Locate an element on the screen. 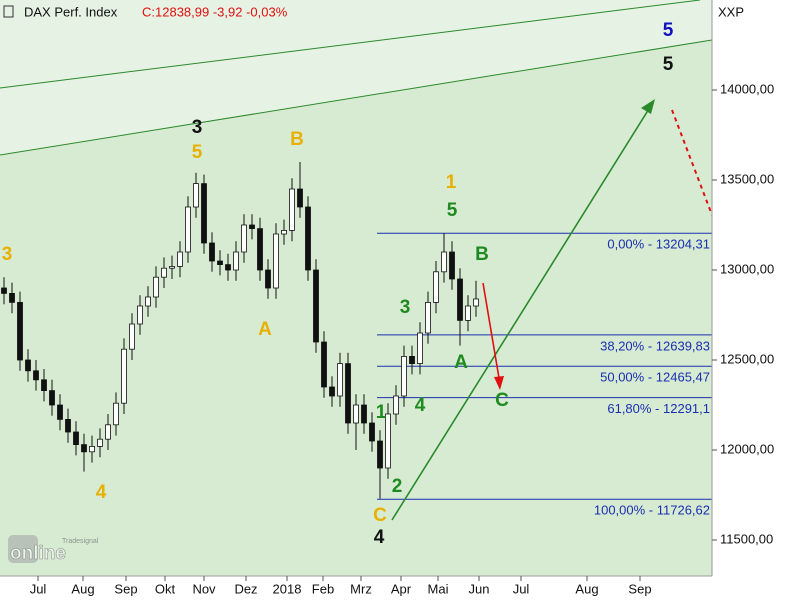  y-tick-label: 12500,00 is located at coordinates (747, 358).